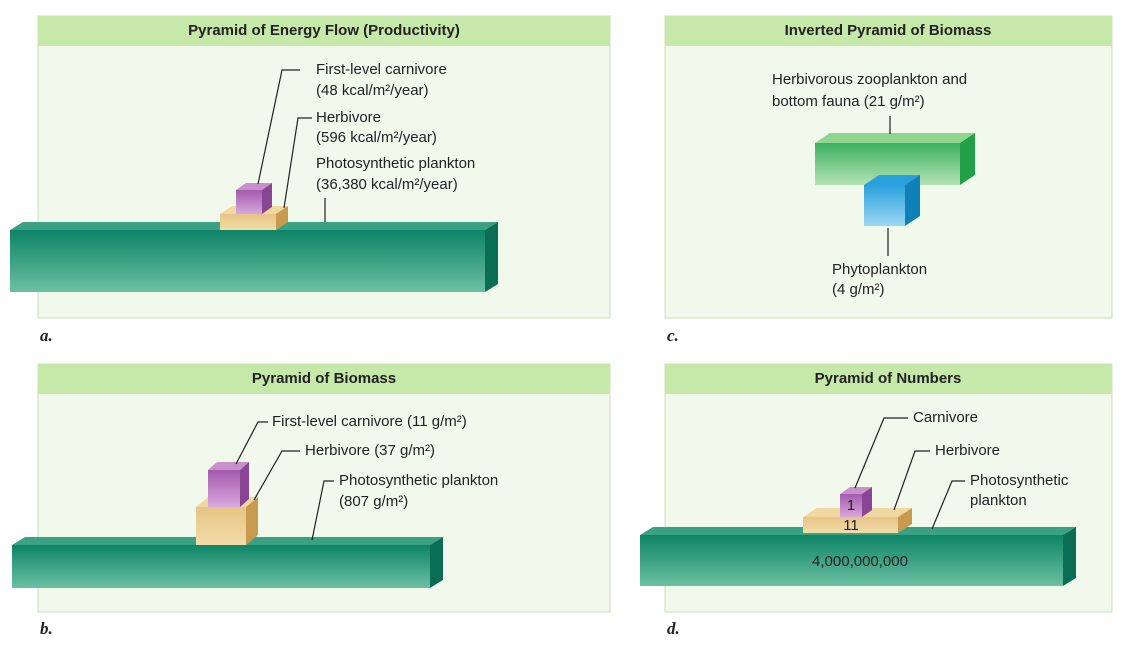 The image size is (1138, 646). I want to click on label: (807 g/m²), so click(373, 501).